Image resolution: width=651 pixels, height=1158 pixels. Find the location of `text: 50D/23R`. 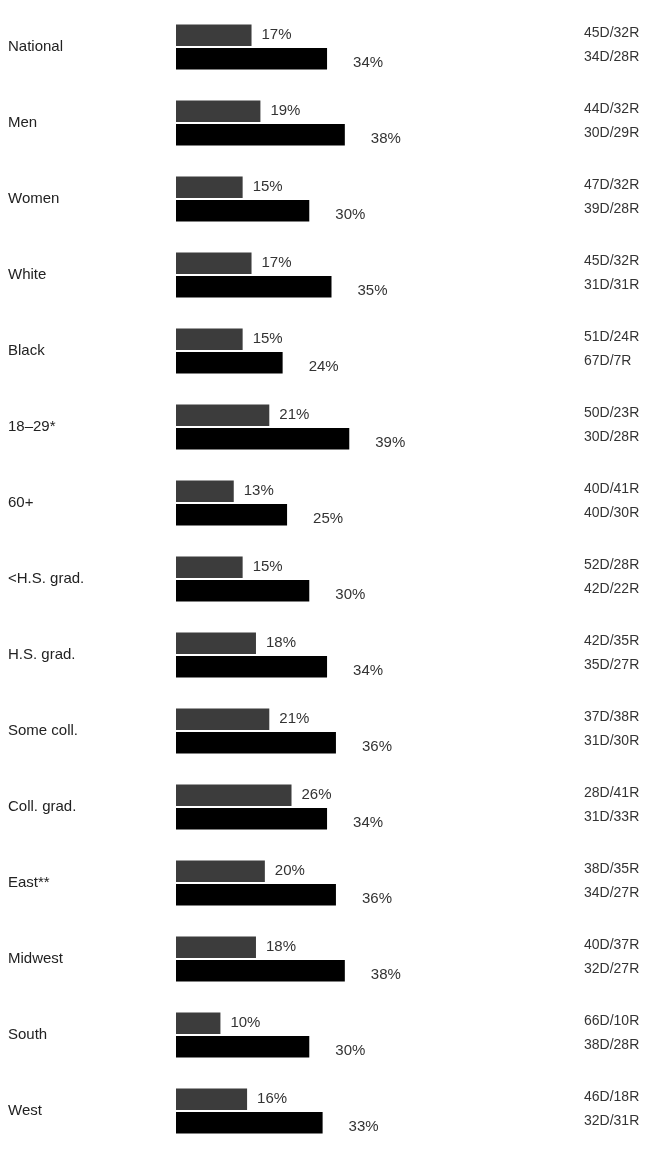

text: 50D/23R is located at coordinates (612, 412).